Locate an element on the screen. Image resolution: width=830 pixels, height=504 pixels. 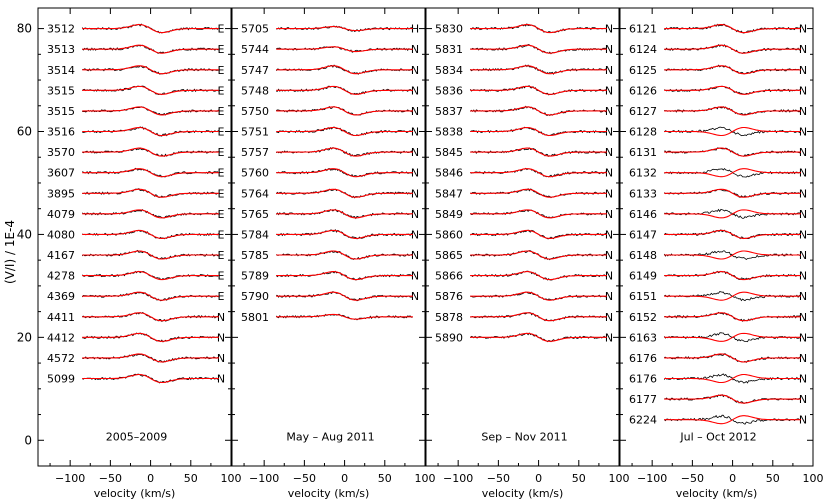
spectrum-id: 5764 is located at coordinates (255, 193).